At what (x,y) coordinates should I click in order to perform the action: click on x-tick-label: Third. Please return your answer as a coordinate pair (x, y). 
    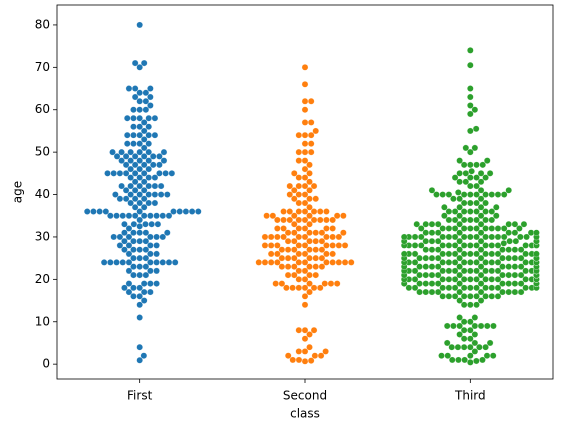
    Looking at the image, I should click on (470, 396).